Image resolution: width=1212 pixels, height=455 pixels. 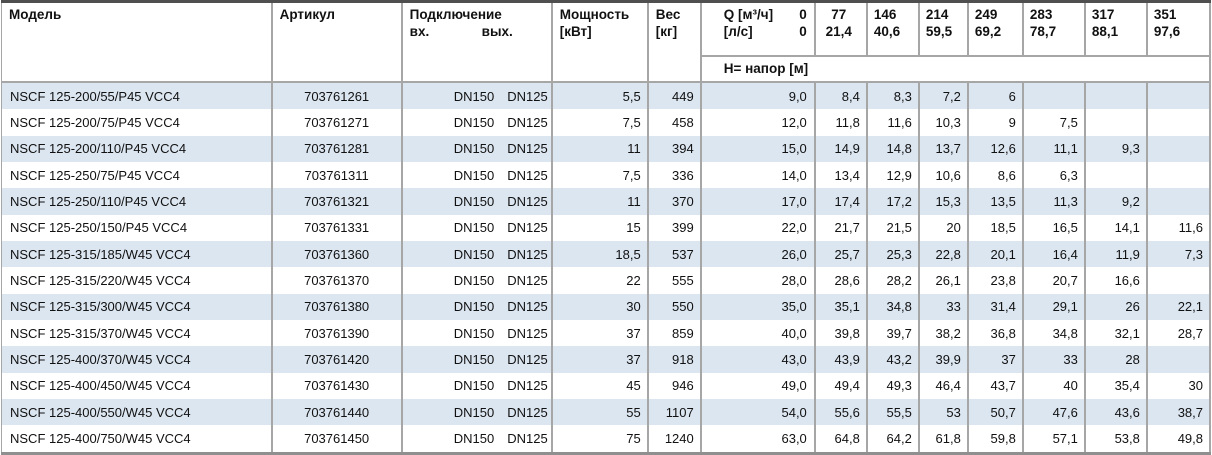 What do you see at coordinates (337, 175) in the screenshot?
I see `article-cell: 703761311` at bounding box center [337, 175].